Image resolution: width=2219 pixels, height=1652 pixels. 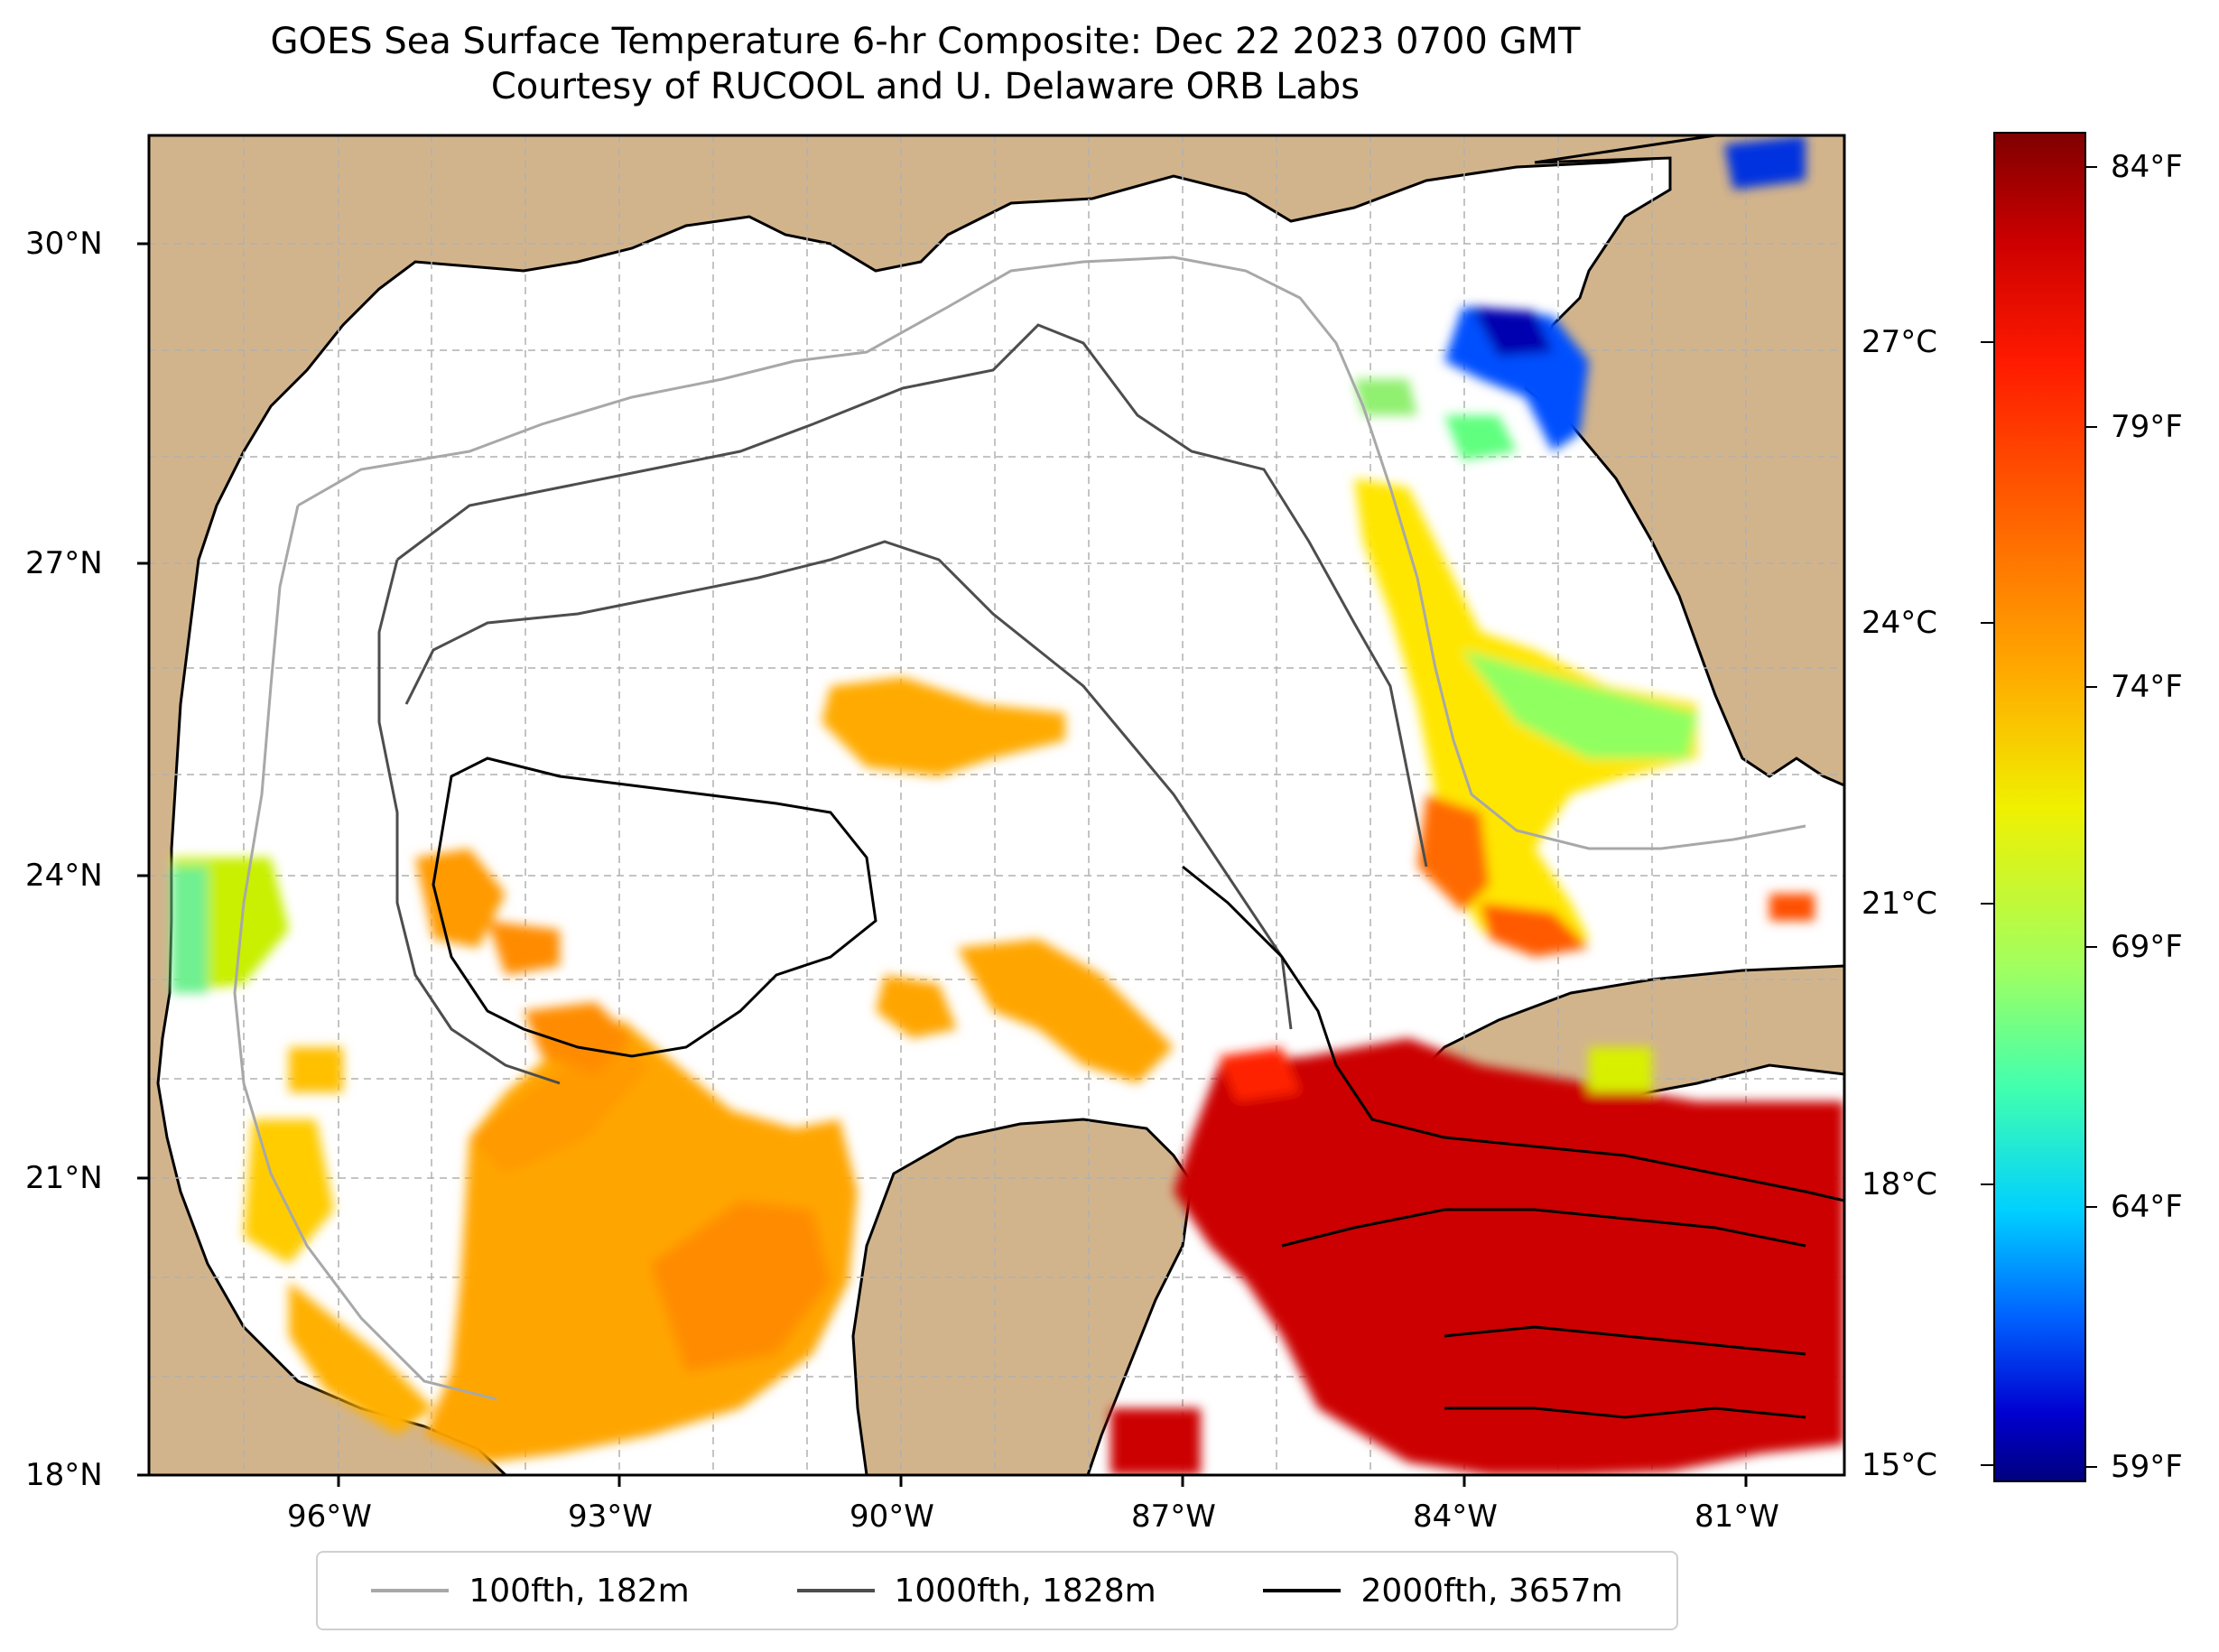 I want to click on sst-patch-big-bend, so click(x=1516, y=379).